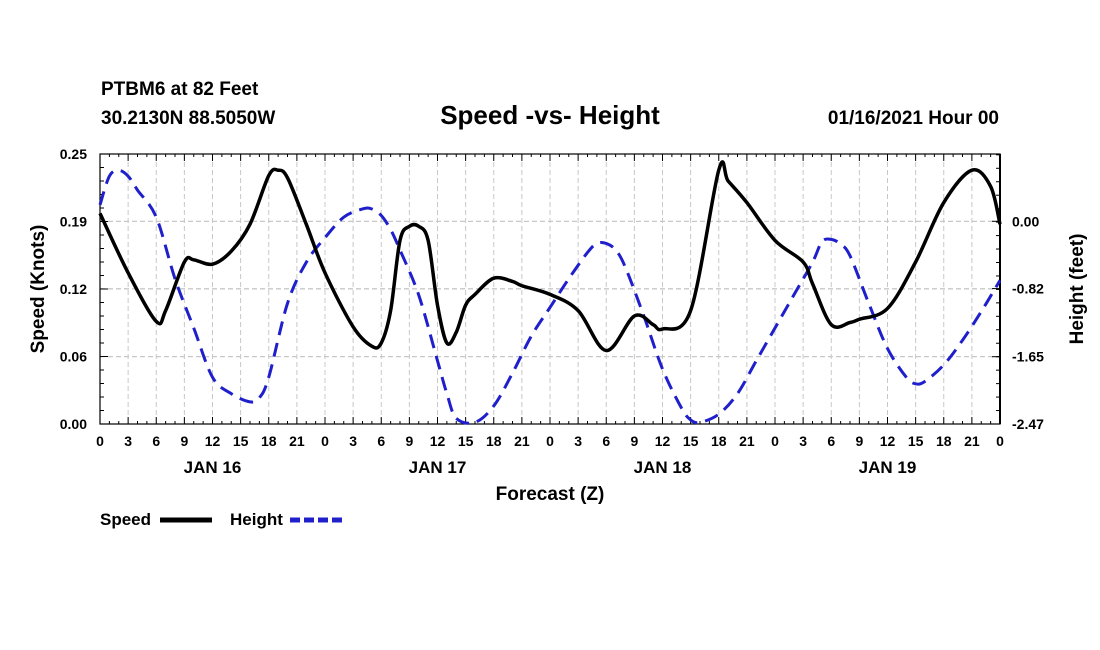  What do you see at coordinates (221, 519) in the screenshot?
I see `legend: Speed Height` at bounding box center [221, 519].